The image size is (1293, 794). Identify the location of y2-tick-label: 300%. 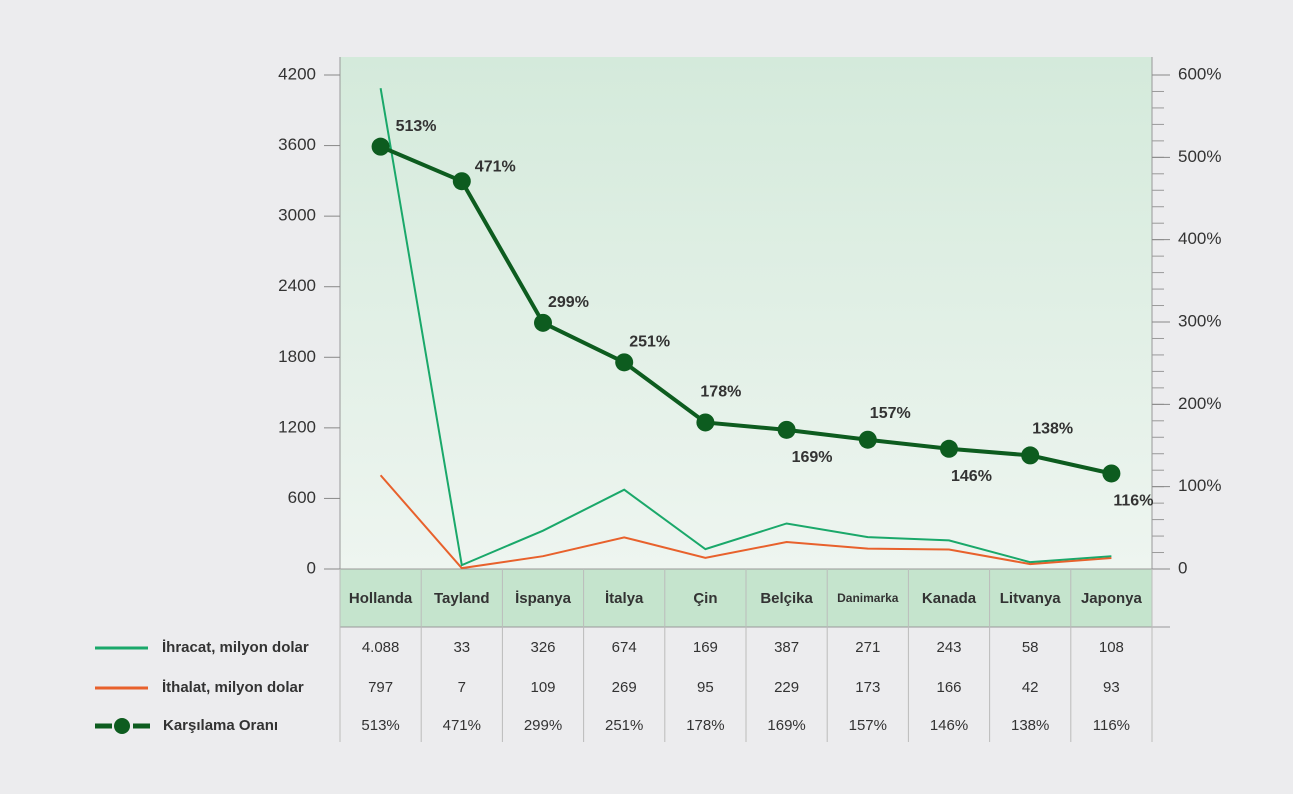
(1199, 320).